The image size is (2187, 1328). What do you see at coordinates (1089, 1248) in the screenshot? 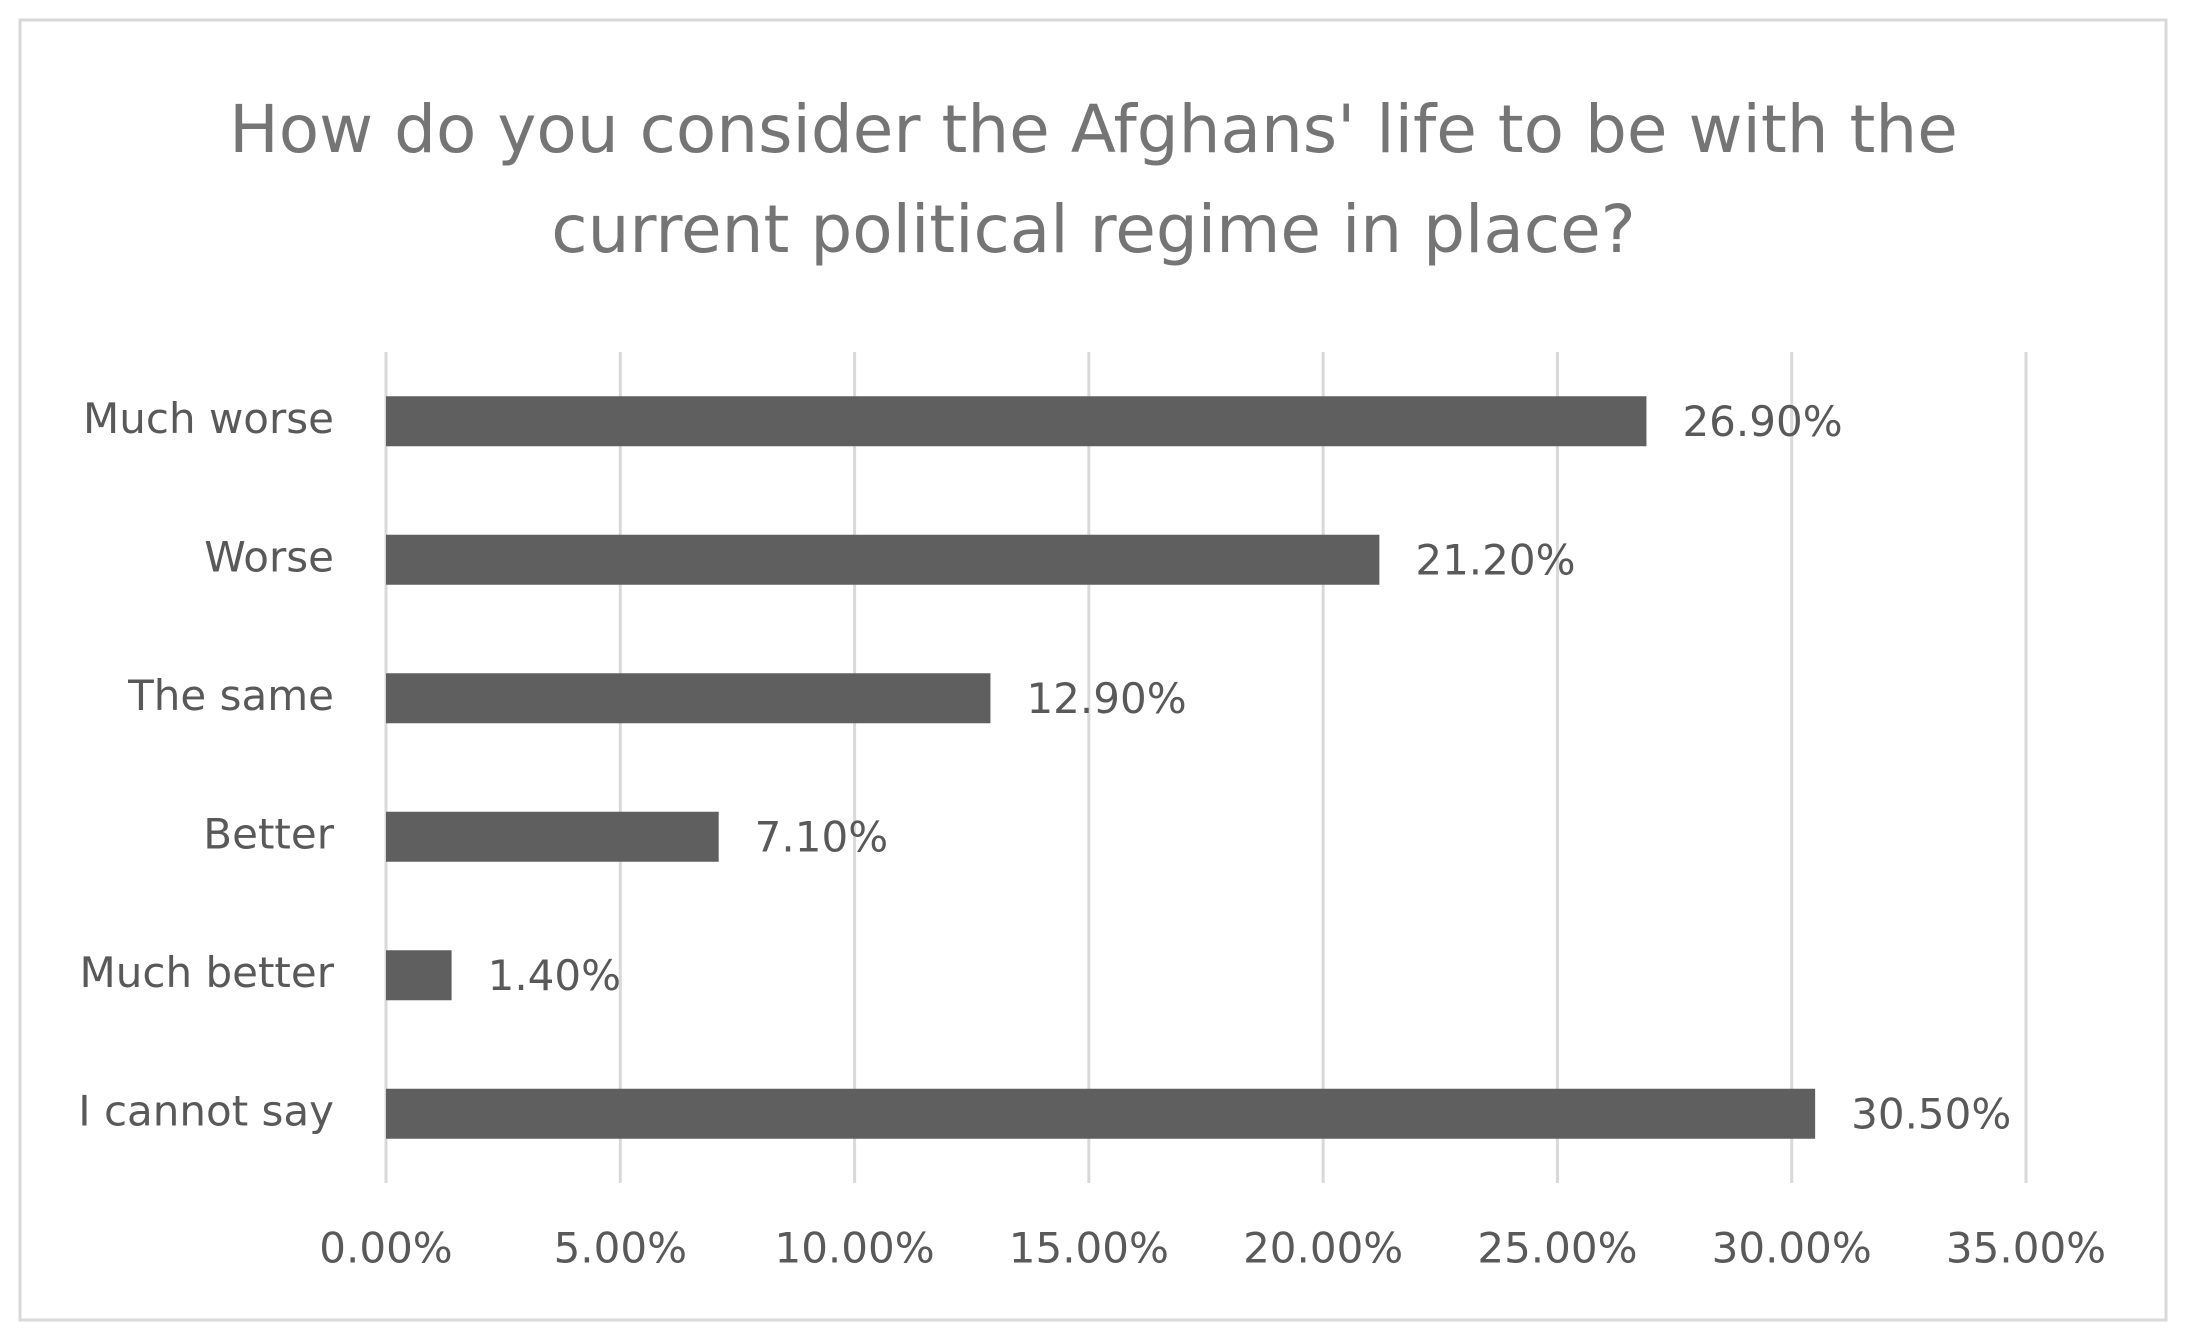
I see `x-tick-label: 15.00%` at bounding box center [1089, 1248].